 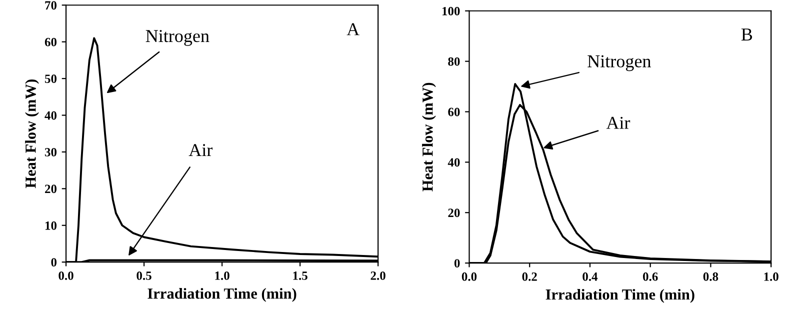 I want to click on y-tick-label: 30, so click(x=50, y=152).